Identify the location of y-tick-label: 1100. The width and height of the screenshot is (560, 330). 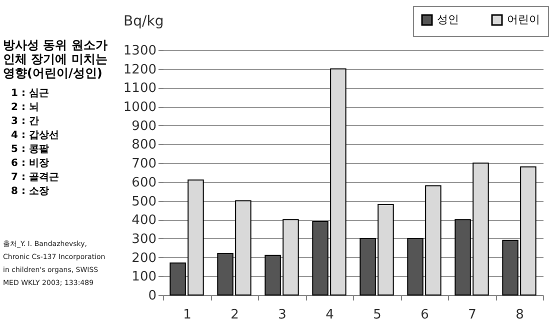
(139, 88).